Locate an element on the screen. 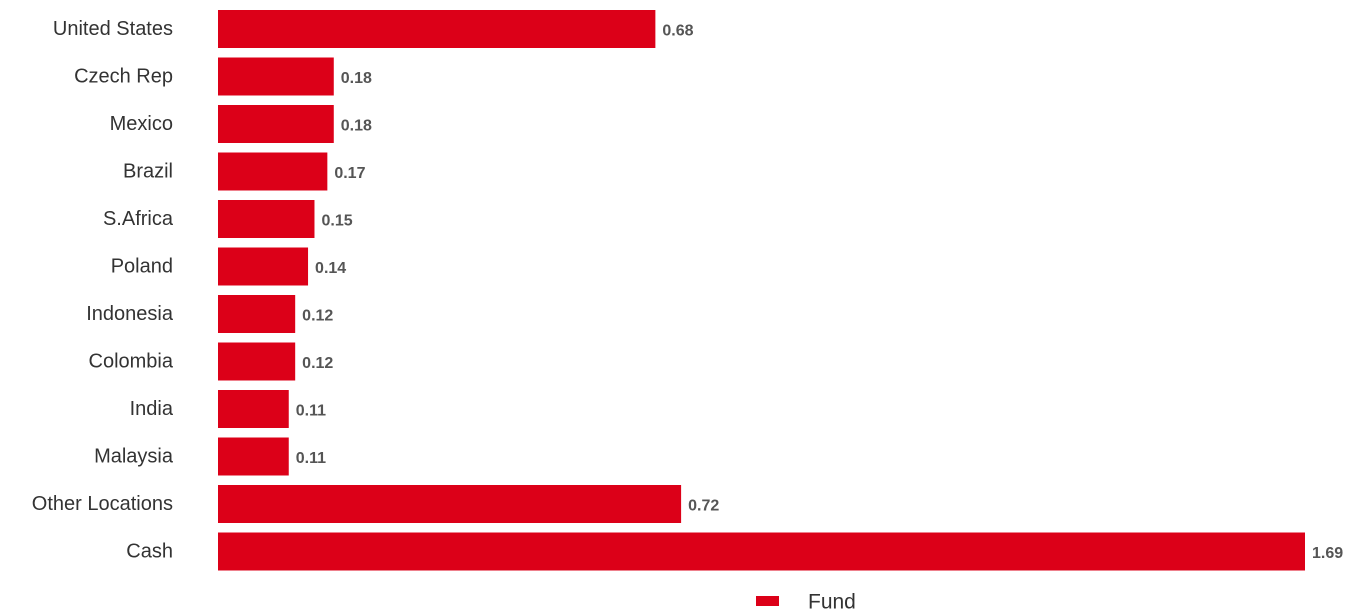 The image size is (1359, 612). bar-united-states is located at coordinates (437, 29).